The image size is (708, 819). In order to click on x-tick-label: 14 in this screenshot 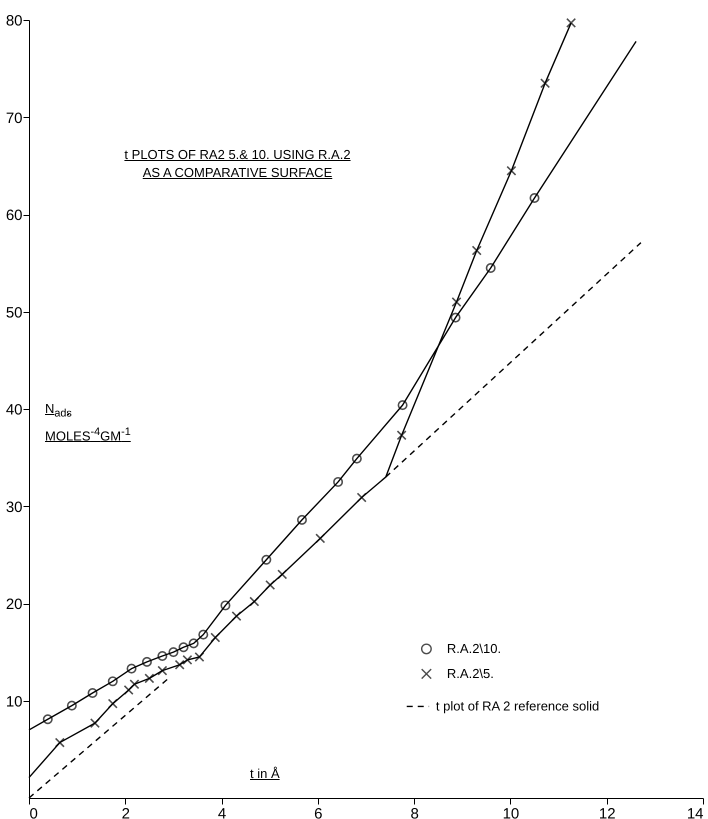, I will do `click(695, 812)`.